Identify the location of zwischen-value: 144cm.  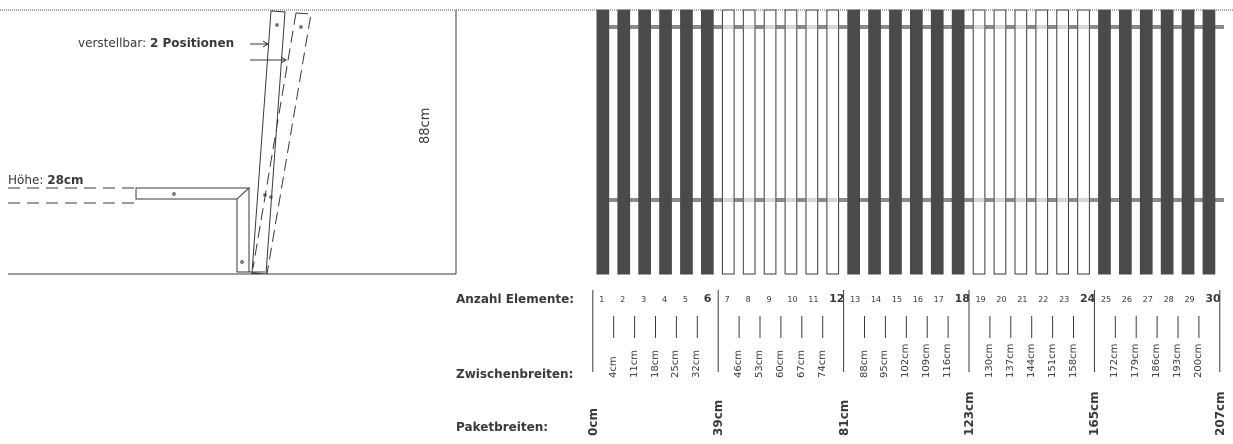
(1031, 360).